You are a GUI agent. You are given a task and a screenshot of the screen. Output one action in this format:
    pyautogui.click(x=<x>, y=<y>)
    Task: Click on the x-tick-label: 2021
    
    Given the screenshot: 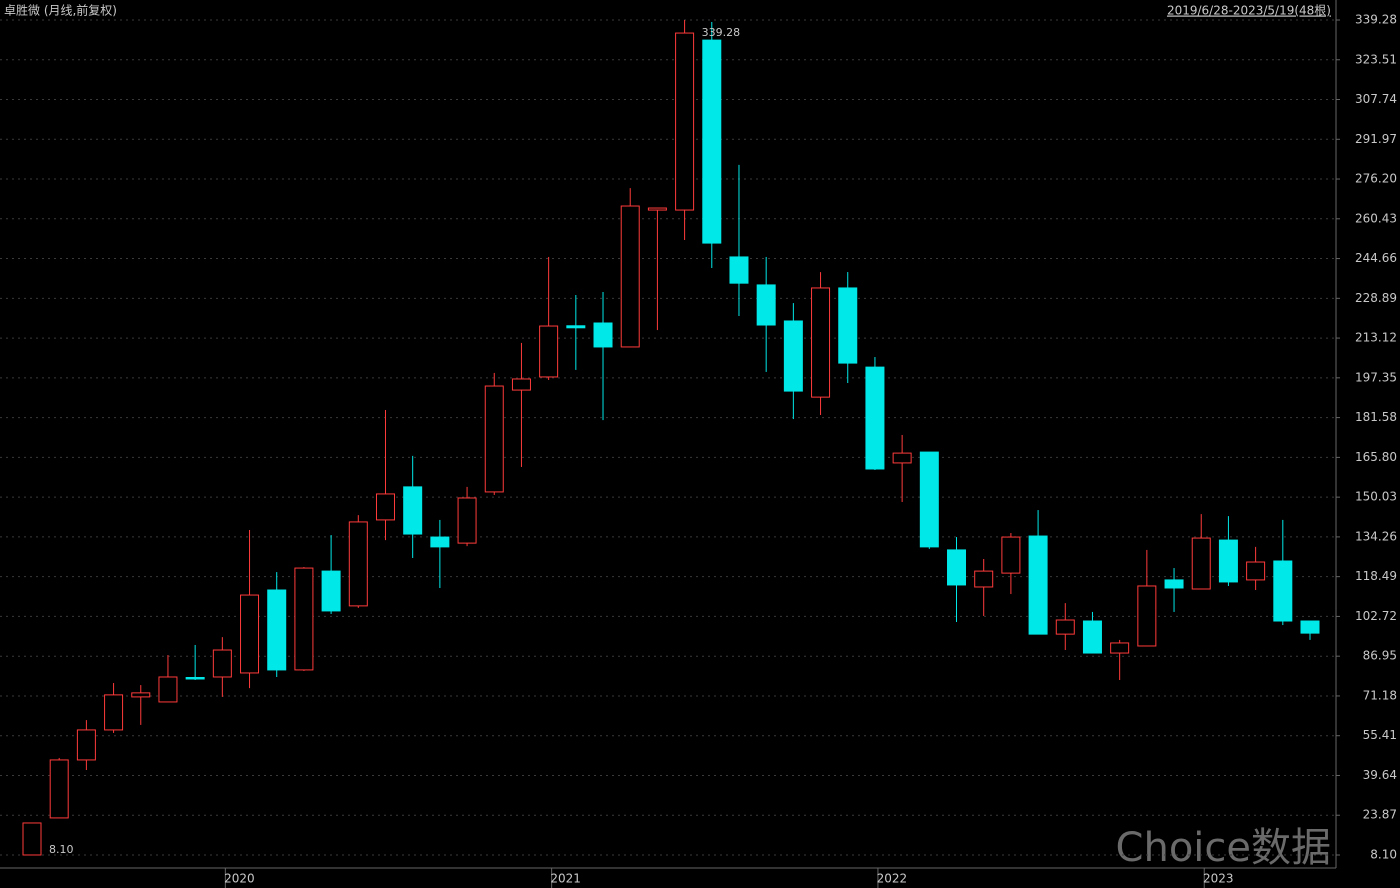 What is the action you would take?
    pyautogui.click(x=565, y=879)
    